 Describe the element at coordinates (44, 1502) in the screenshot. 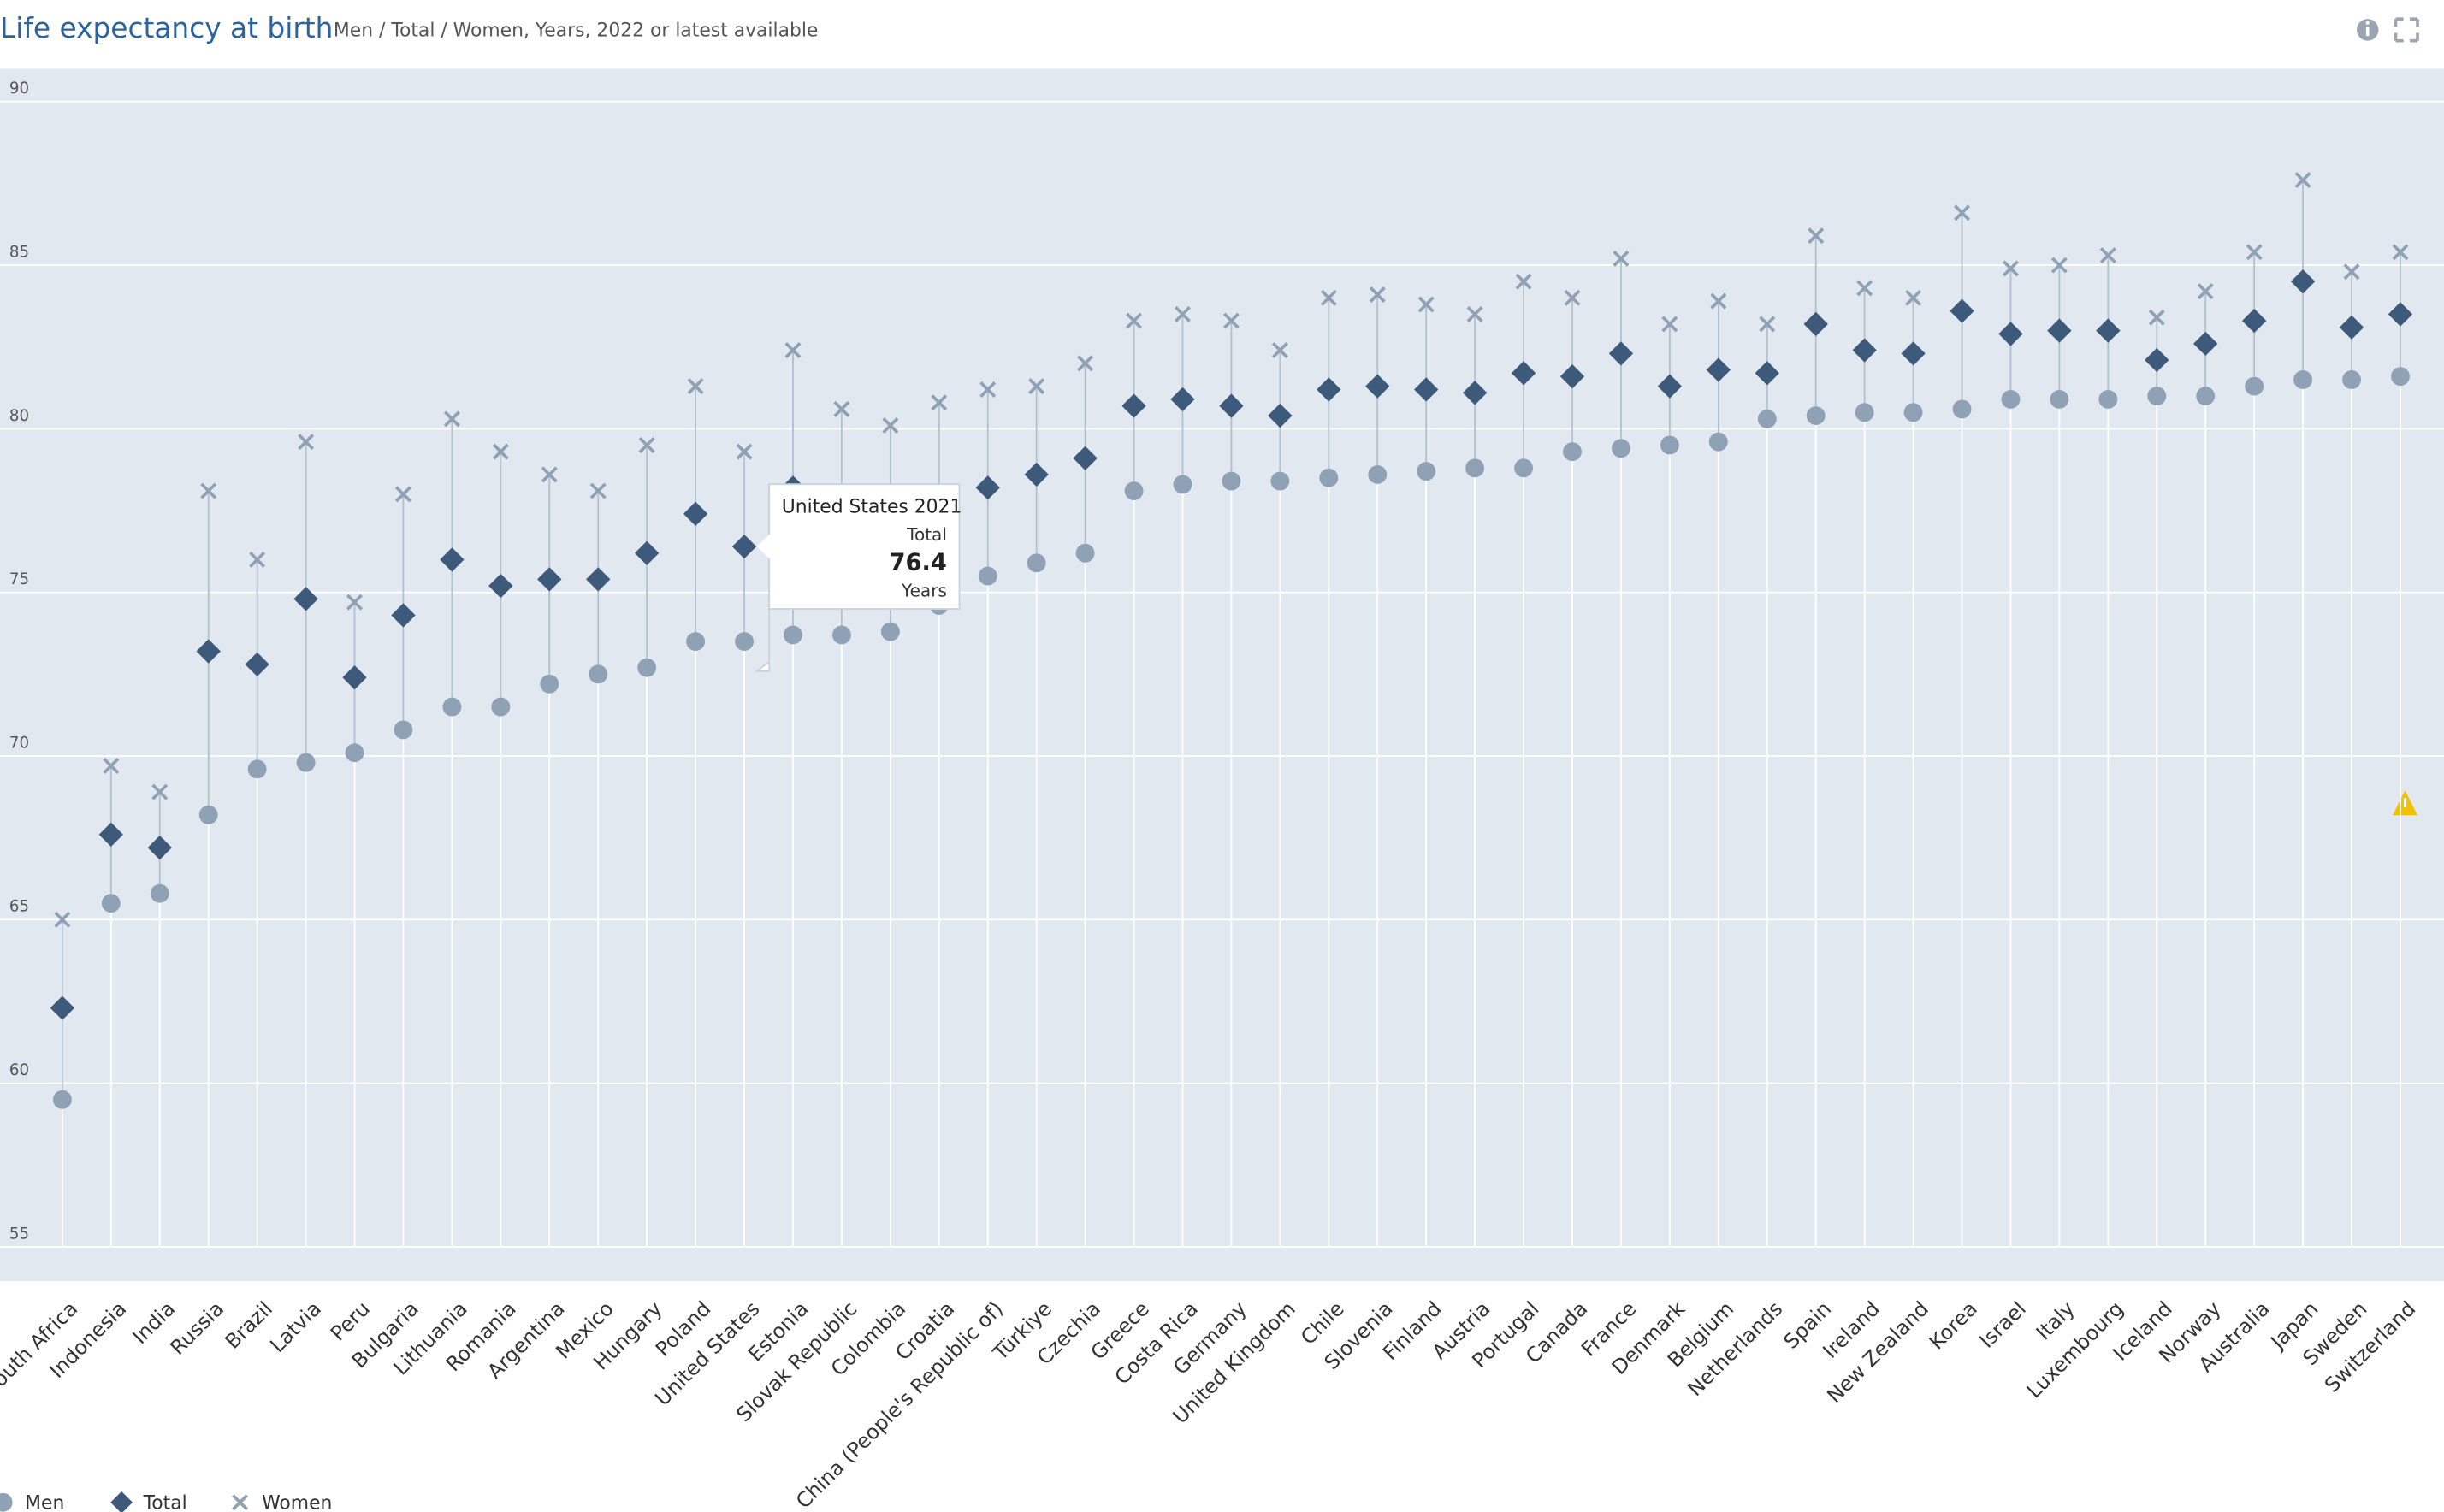

I see `legend-label: Men` at that location.